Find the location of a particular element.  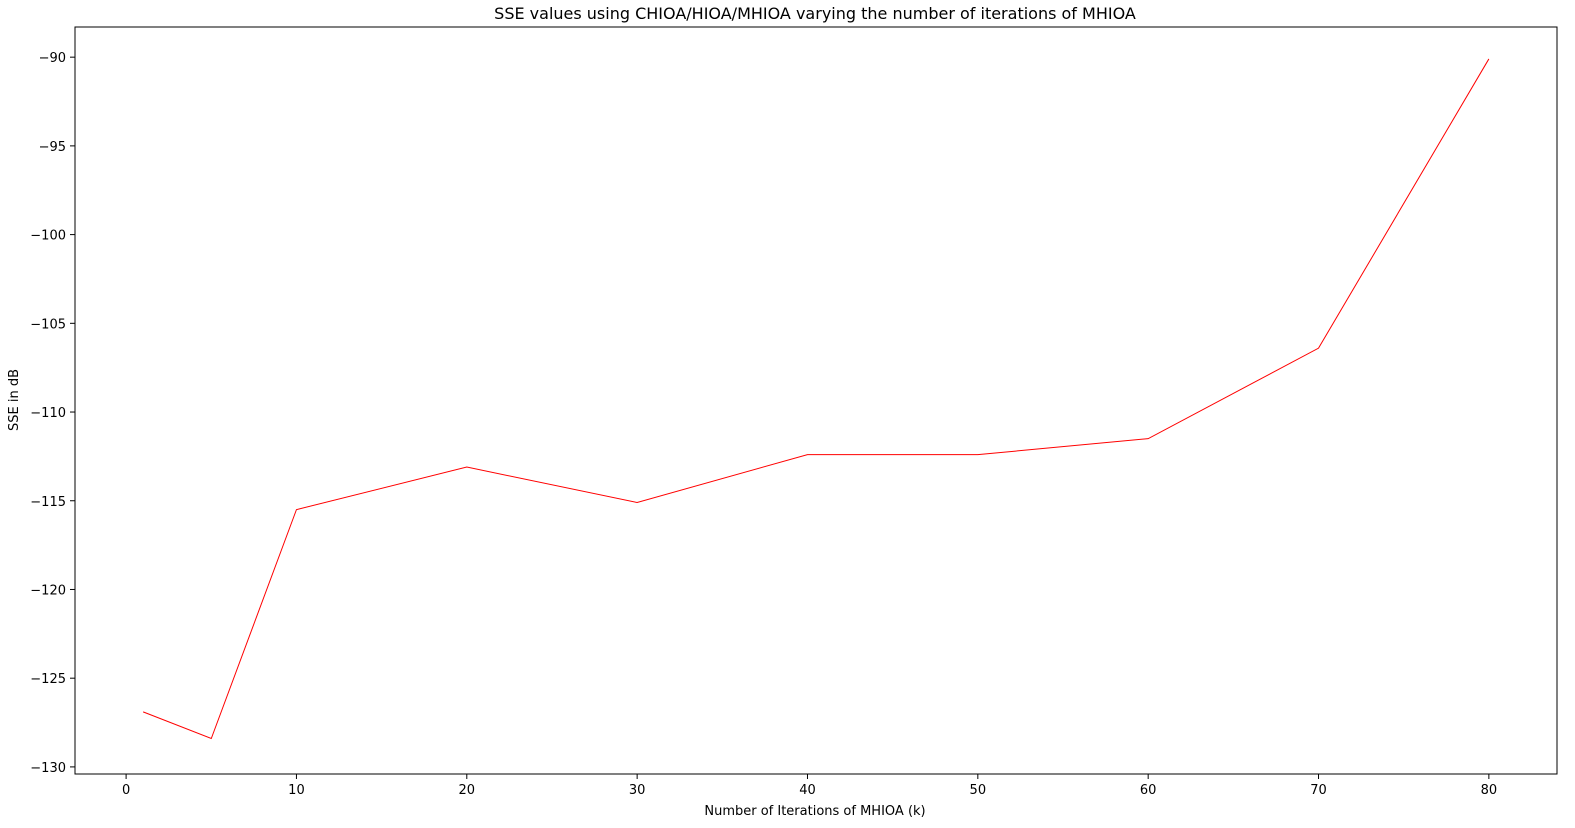

x-tick-label: 0 is located at coordinates (126, 790).